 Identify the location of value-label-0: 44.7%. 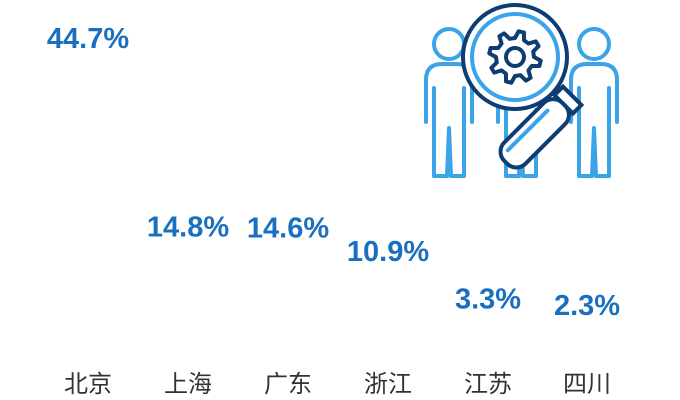
(88, 39).